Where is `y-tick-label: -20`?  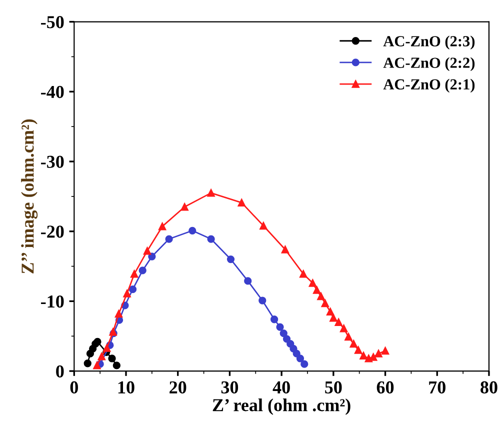 y-tick-label: -20 is located at coordinates (52, 232).